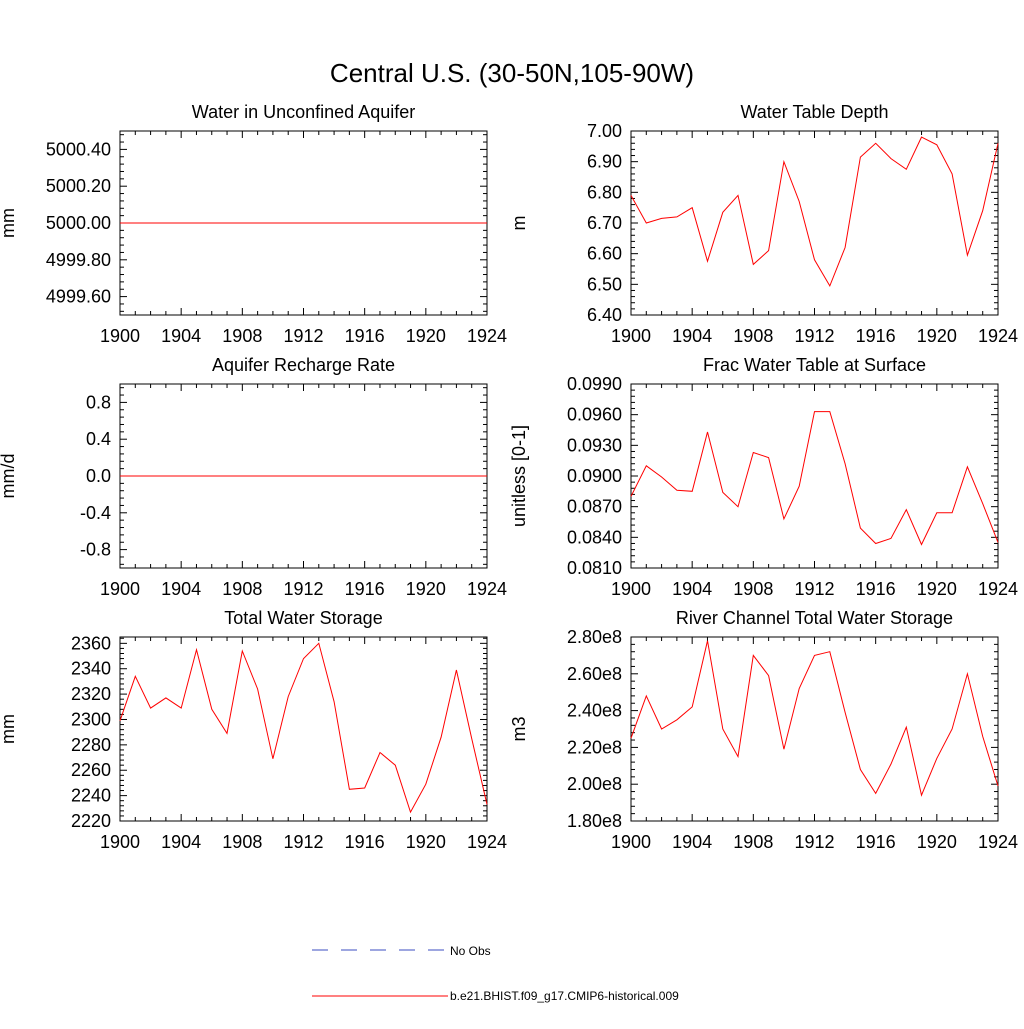 This screenshot has width=1024, height=1029. I want to click on y-tick-label: 2360, so click(91, 643).